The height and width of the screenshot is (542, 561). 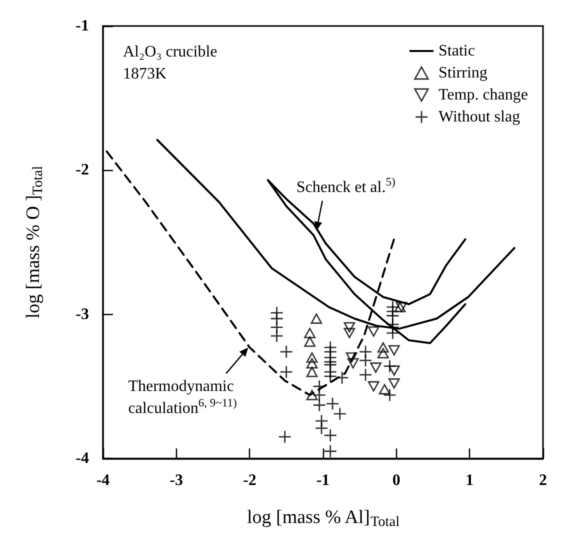 What do you see at coordinates (82, 26) in the screenshot?
I see `y-tick-label: -1` at bounding box center [82, 26].